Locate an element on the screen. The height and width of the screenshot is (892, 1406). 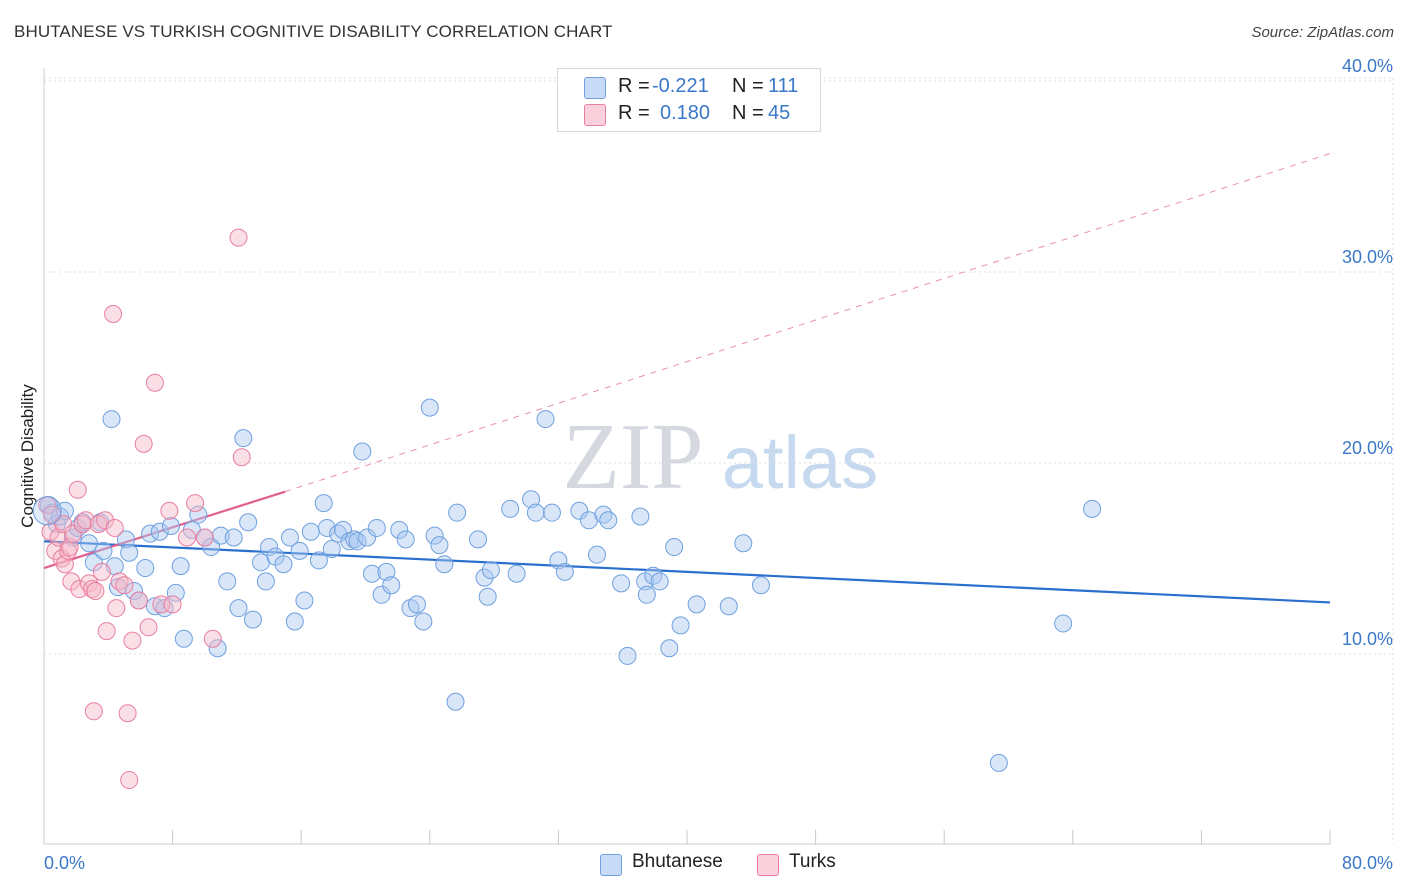
legend-label-turks: Turks is located at coordinates (812, 861).